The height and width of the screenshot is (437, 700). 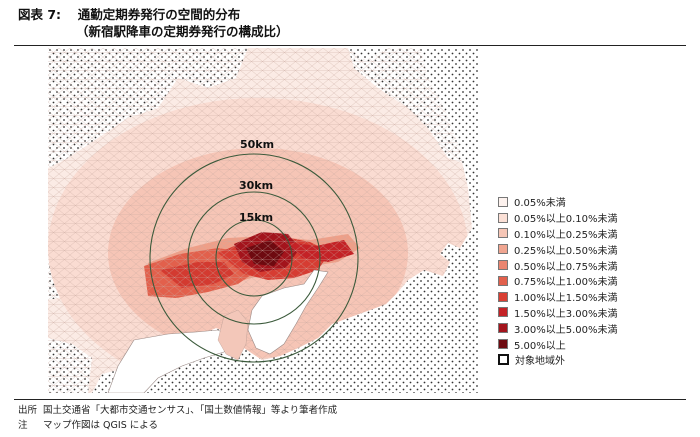 I want to click on legend-item: 0.05%以上0.10%未満, so click(x=598, y=218).